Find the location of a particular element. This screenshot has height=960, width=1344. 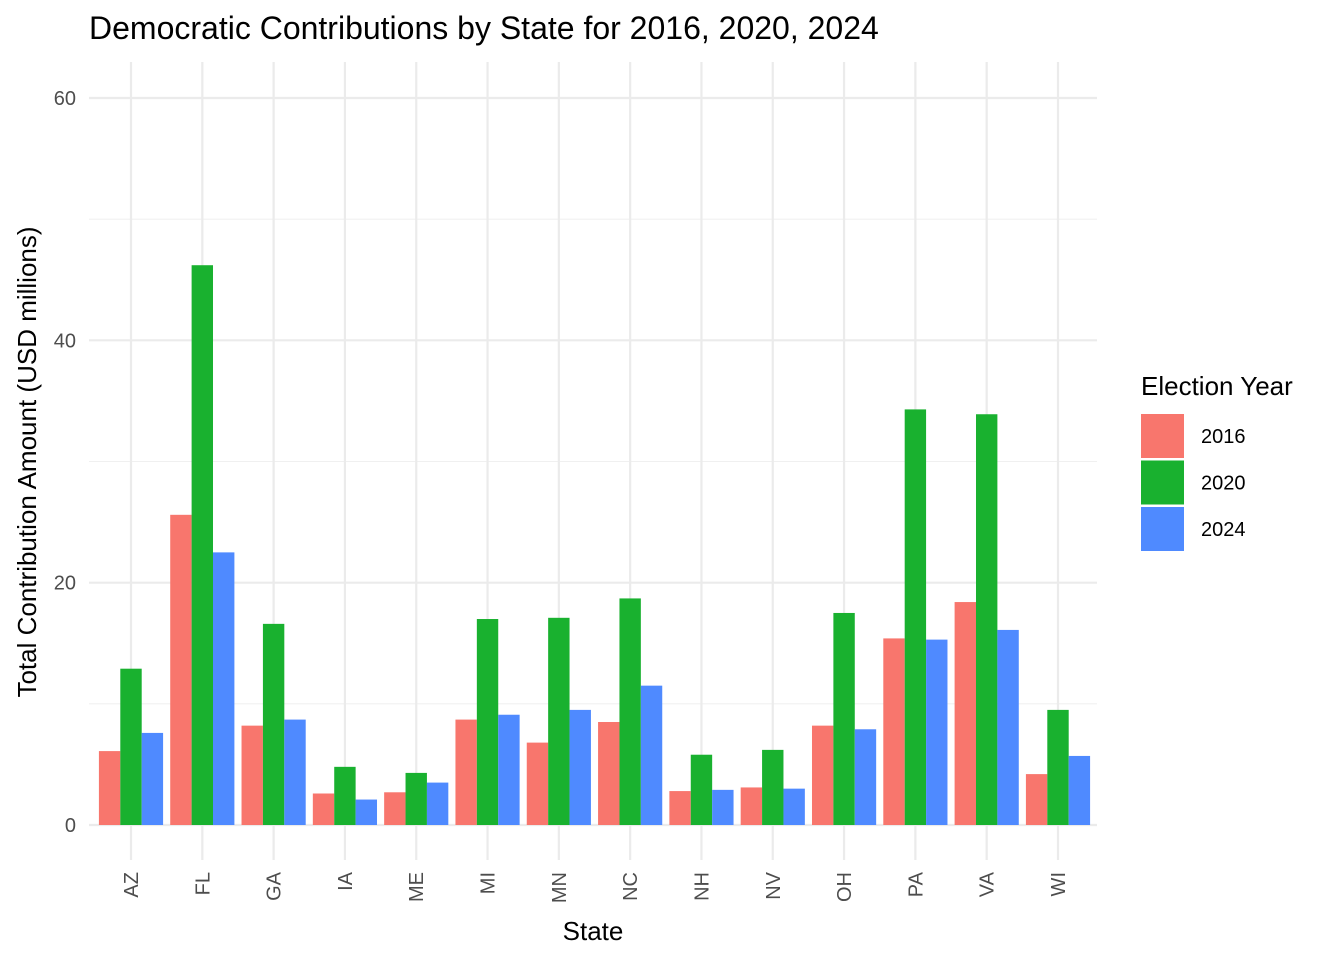

bar-nv-2020 is located at coordinates (773, 787).